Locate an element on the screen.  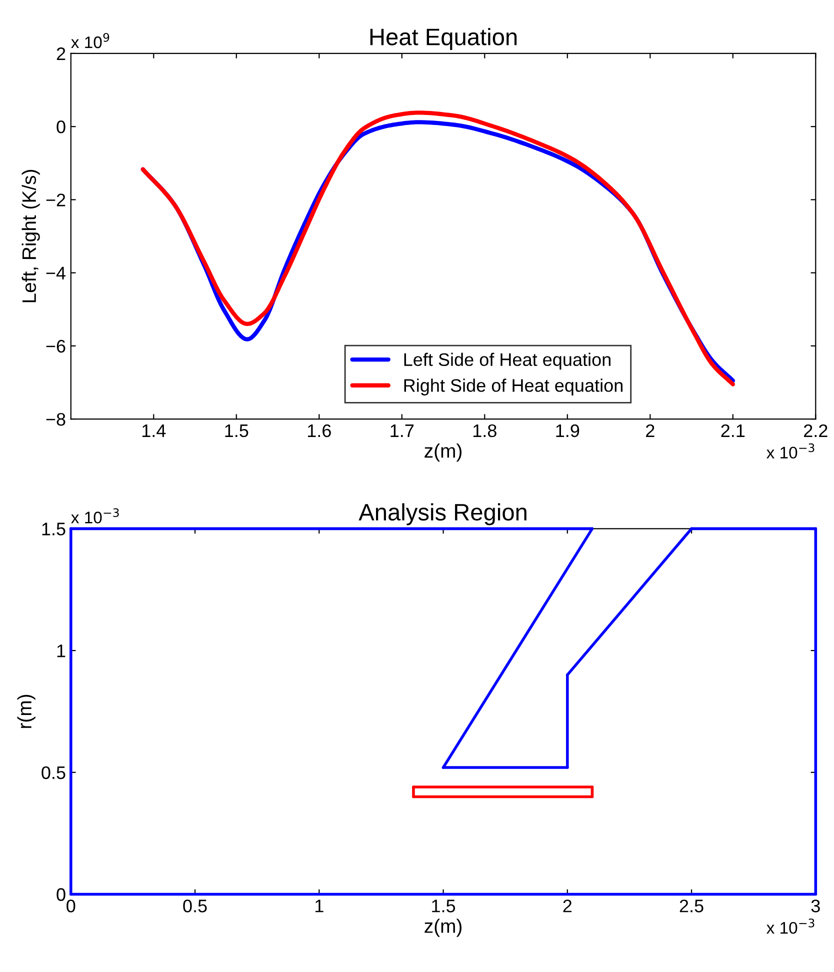
y-axis-title: Left, Right (K/s) is located at coordinates (31, 236).